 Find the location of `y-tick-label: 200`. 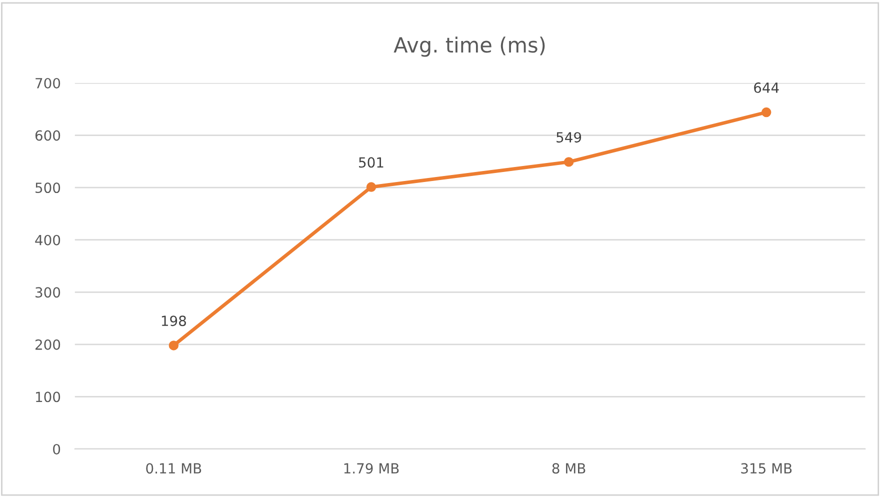

y-tick-label: 200 is located at coordinates (48, 344).